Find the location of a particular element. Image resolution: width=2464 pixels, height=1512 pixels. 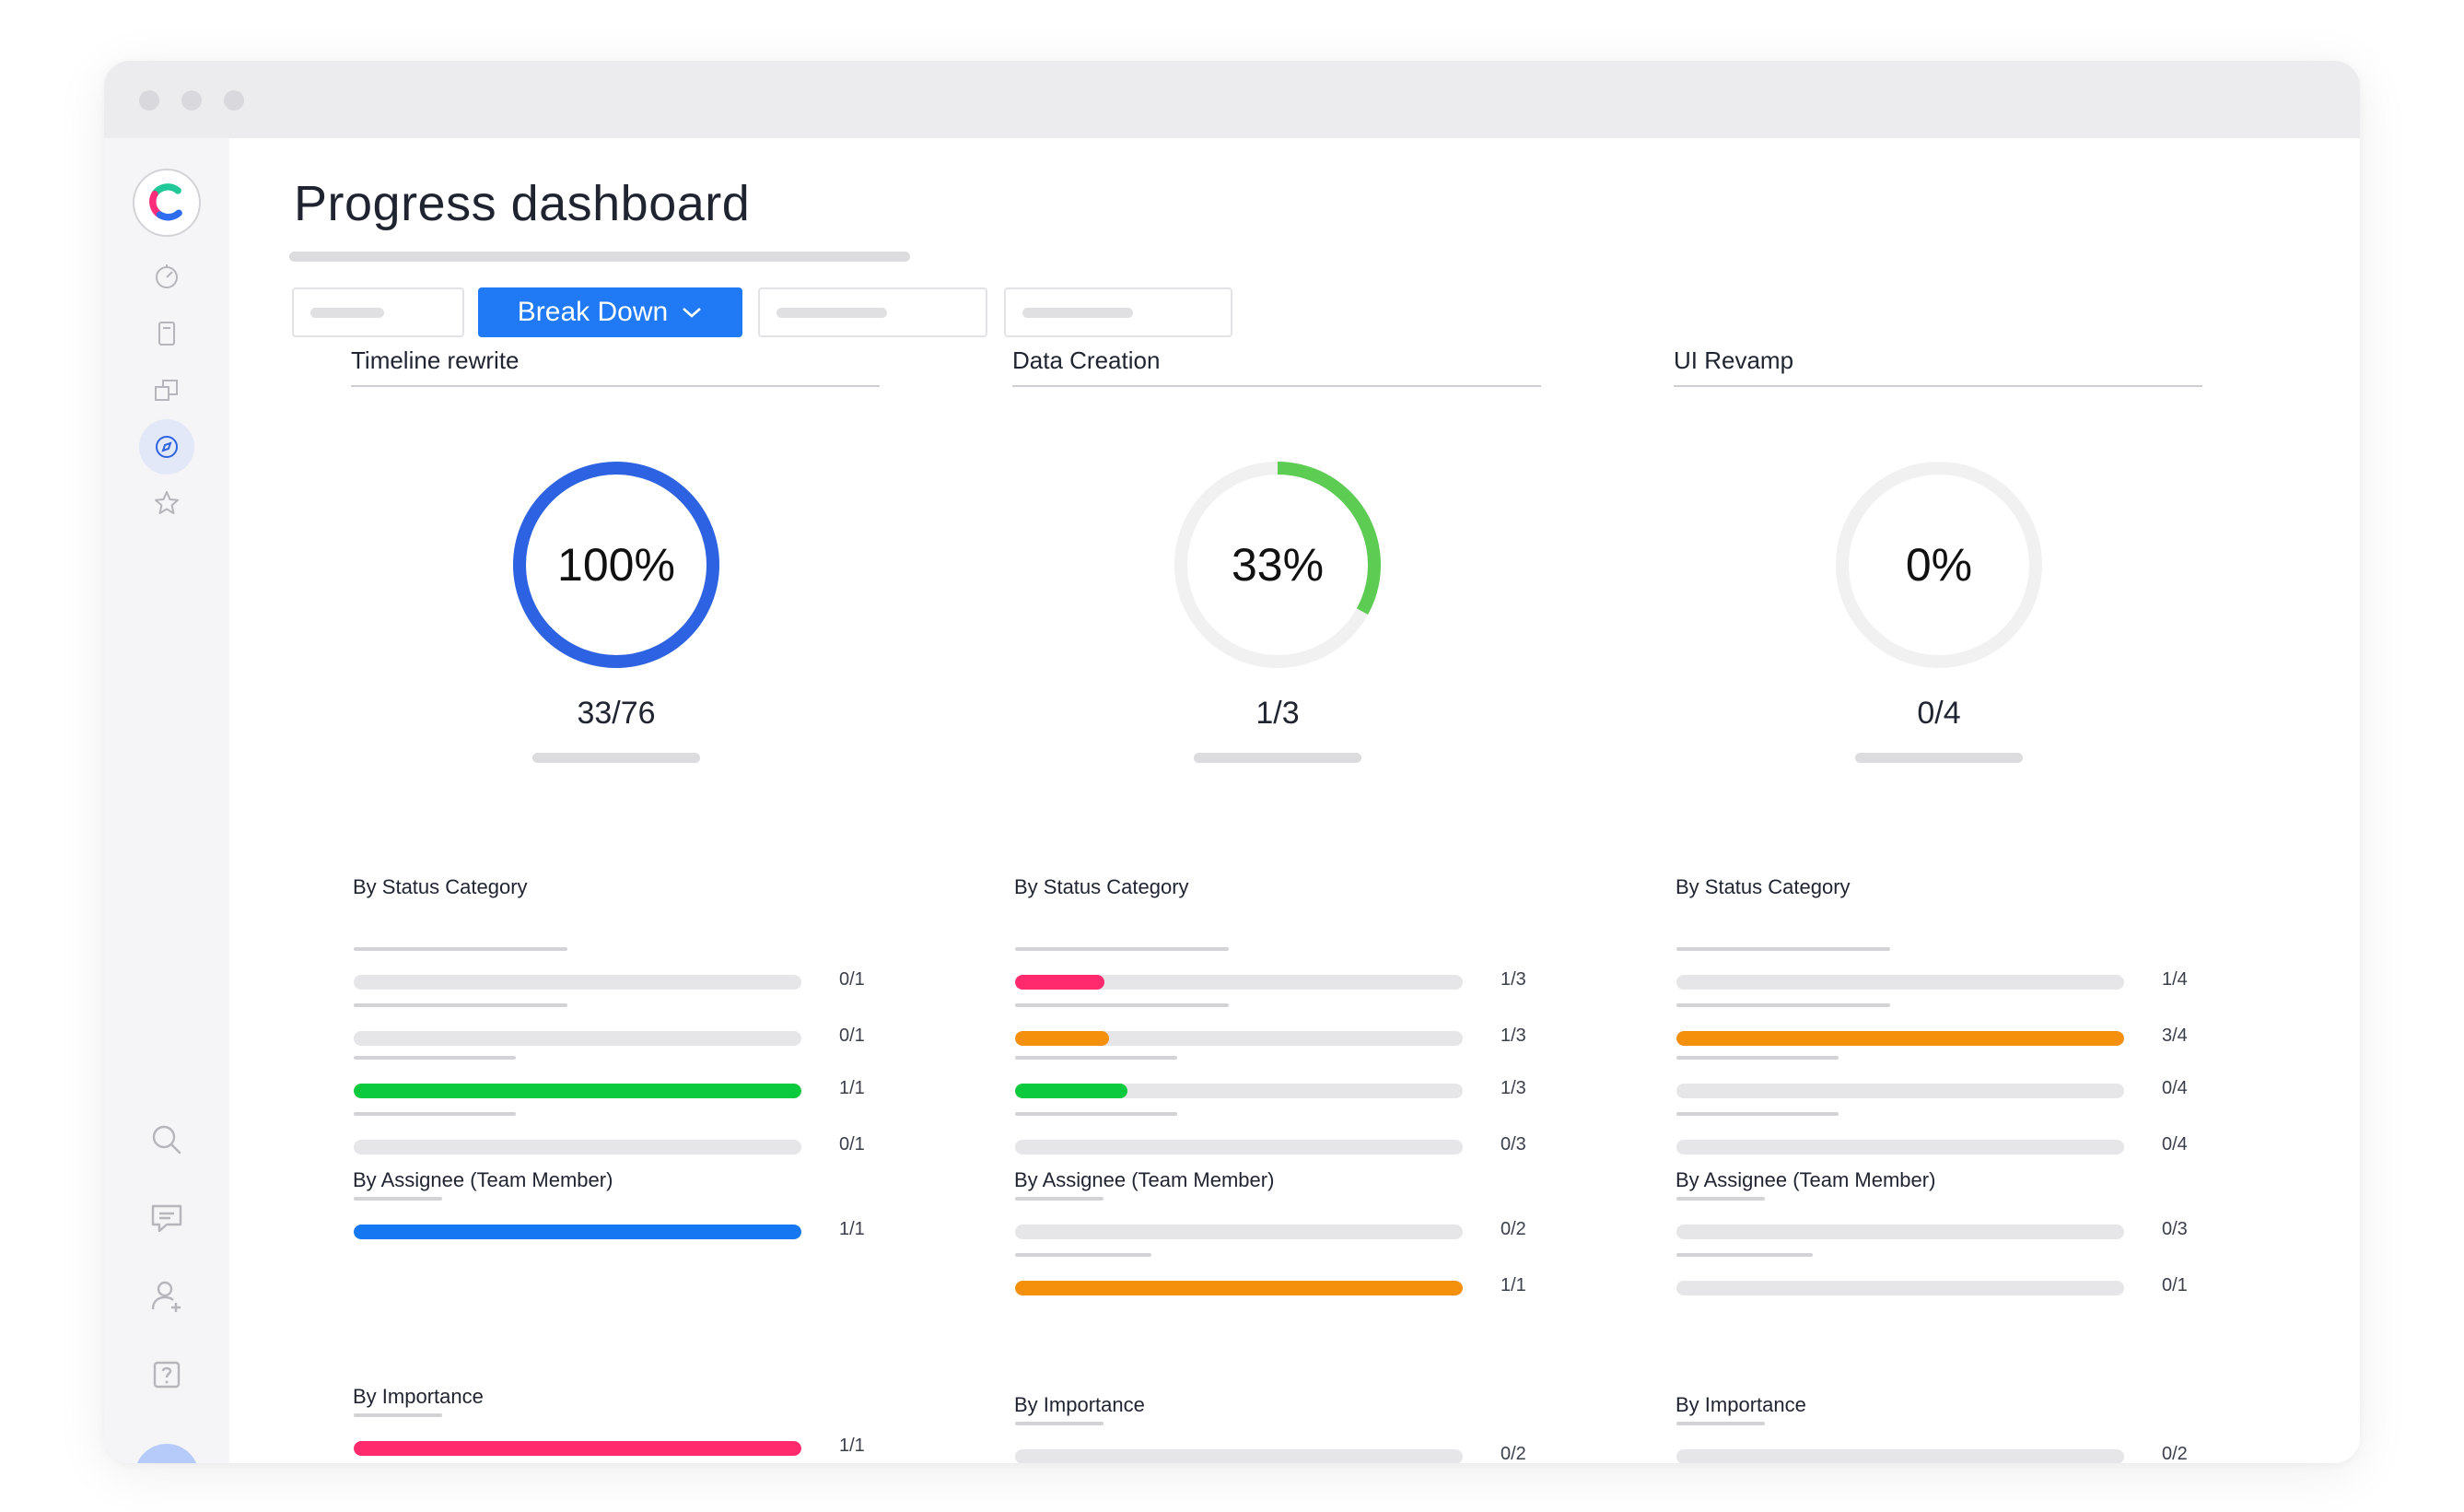

progress-percent: 33% is located at coordinates (1278, 565).